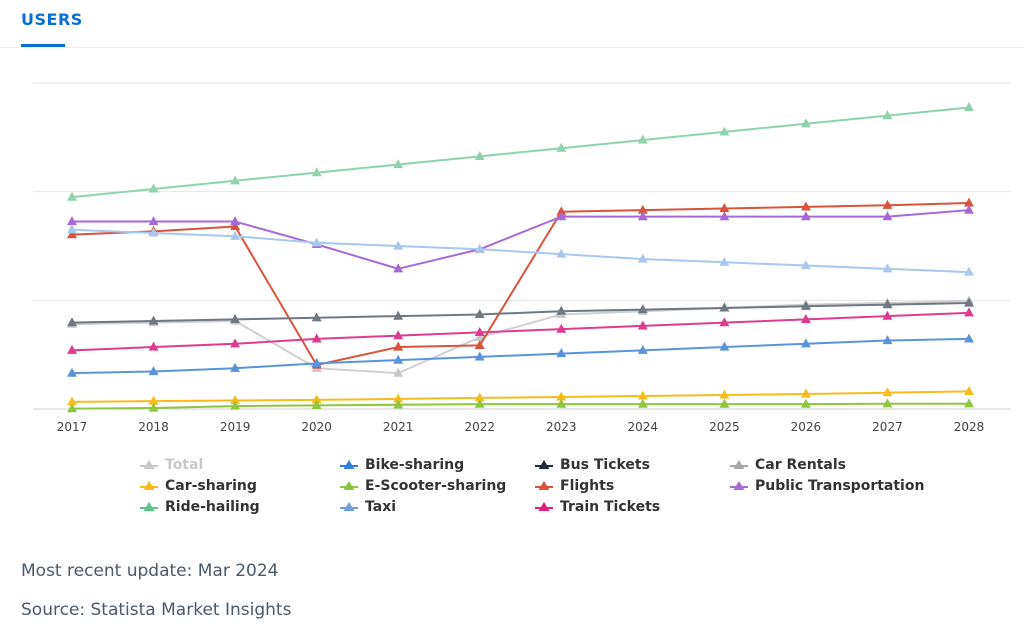  What do you see at coordinates (198, 486) in the screenshot?
I see `legend-item-car-sharing: Car-sharing` at bounding box center [198, 486].